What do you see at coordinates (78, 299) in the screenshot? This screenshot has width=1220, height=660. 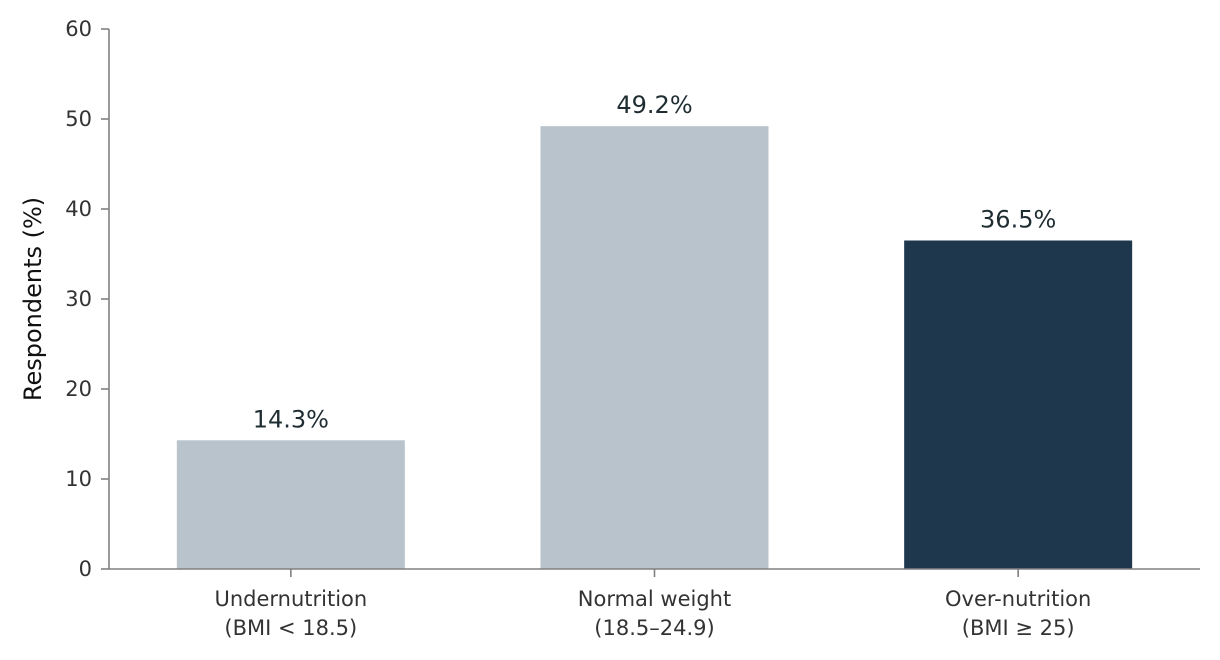 I see `y-tick-label: 30` at bounding box center [78, 299].